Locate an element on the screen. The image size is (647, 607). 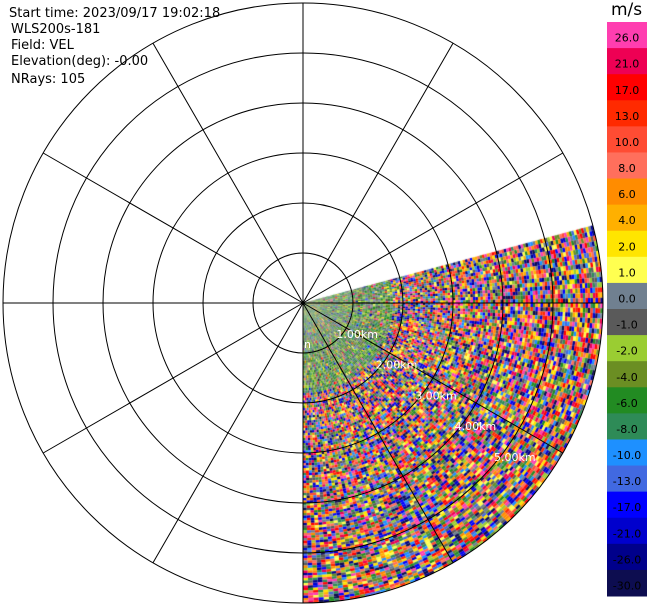
instrument-label: WLS200s-181 is located at coordinates (56, 29).